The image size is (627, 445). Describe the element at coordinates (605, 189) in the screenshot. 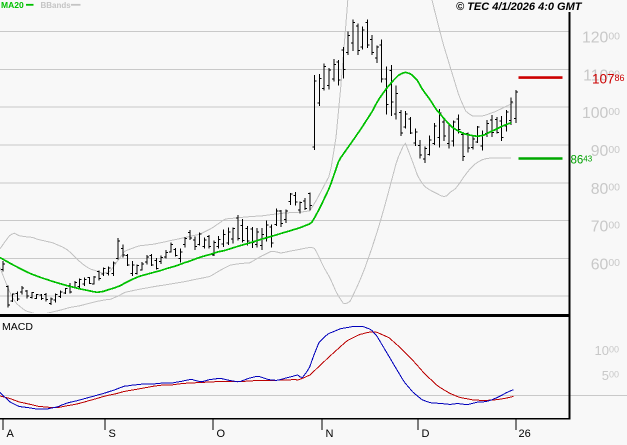

I see `svg-text: 8000` at that location.